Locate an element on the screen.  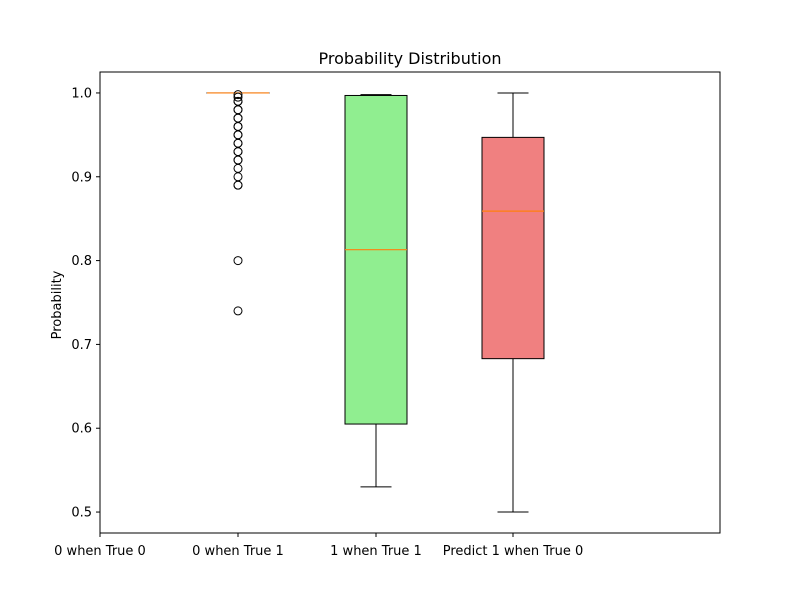
y-tick-label: 0.7 is located at coordinates (81, 345).